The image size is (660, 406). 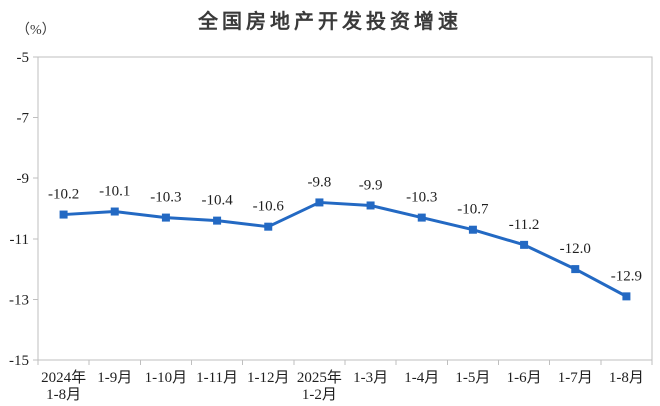 I want to click on y-axis-unit-label: （%）, so click(x=36, y=30).